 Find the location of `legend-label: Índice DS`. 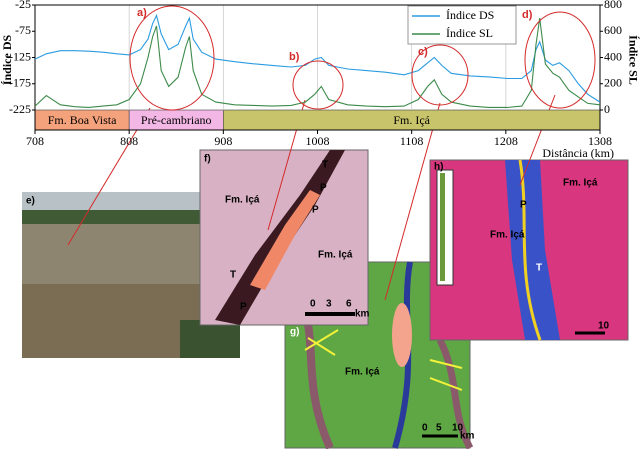

legend-label: Índice DS is located at coordinates (470, 15).